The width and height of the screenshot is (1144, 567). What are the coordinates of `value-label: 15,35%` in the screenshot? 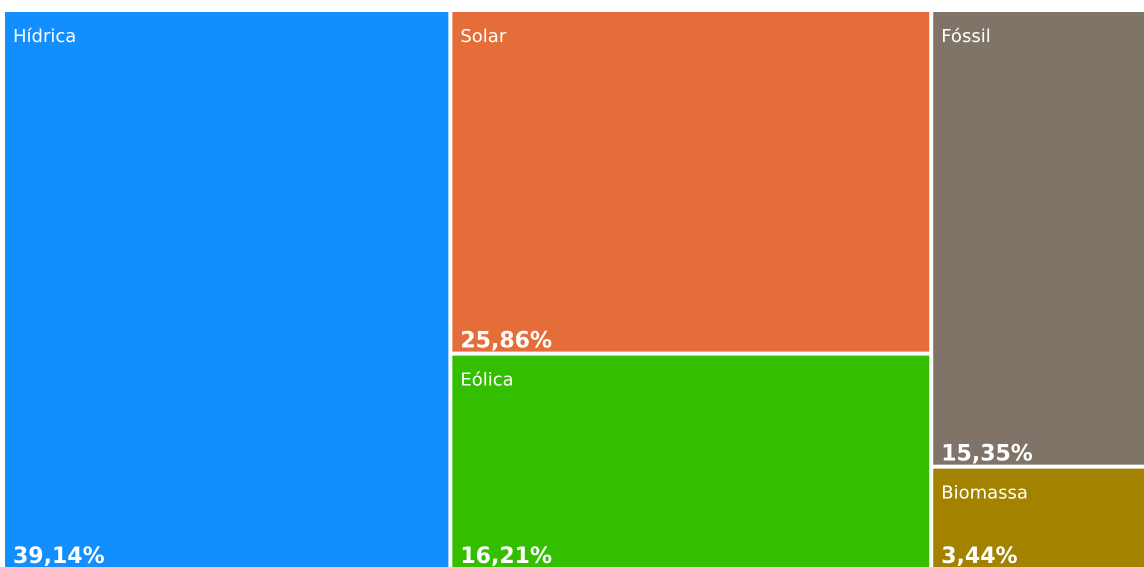 It's located at (987, 454).